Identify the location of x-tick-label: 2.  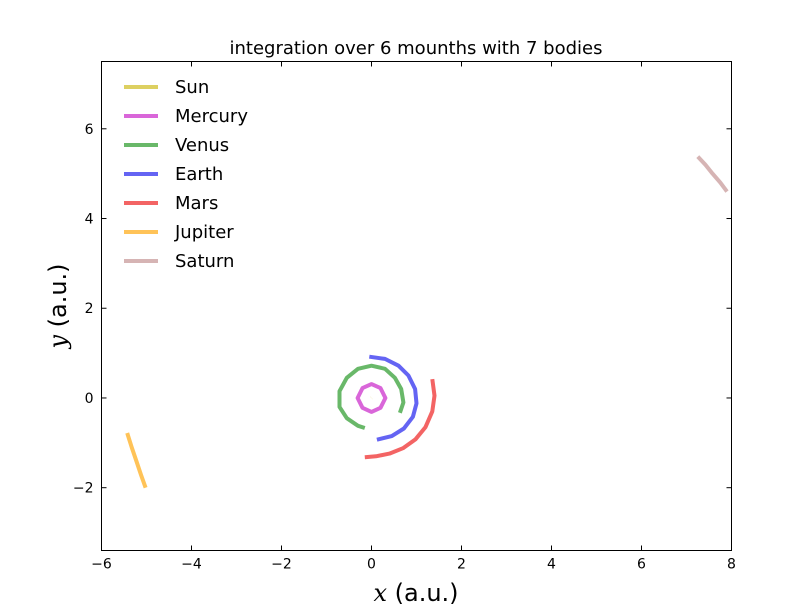
(461, 565).